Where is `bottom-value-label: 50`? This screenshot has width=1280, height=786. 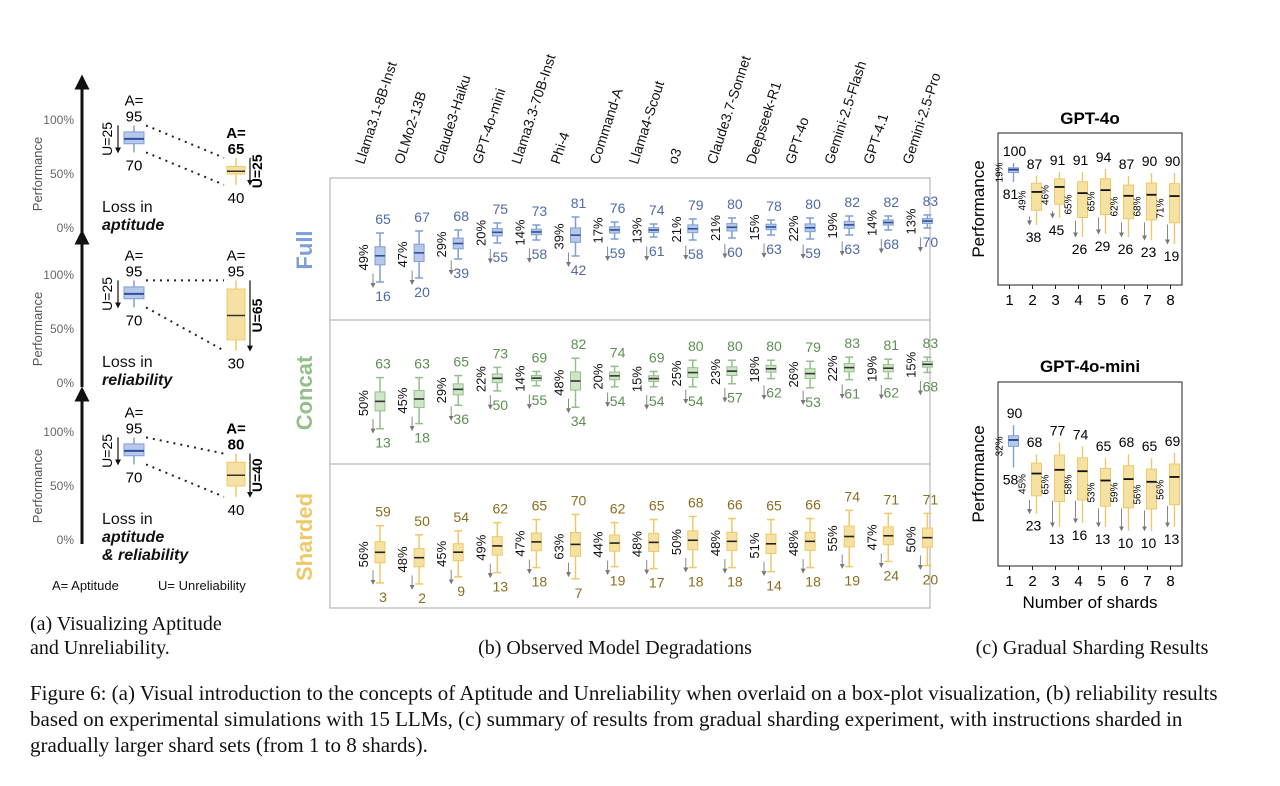
bottom-value-label: 50 is located at coordinates (501, 405).